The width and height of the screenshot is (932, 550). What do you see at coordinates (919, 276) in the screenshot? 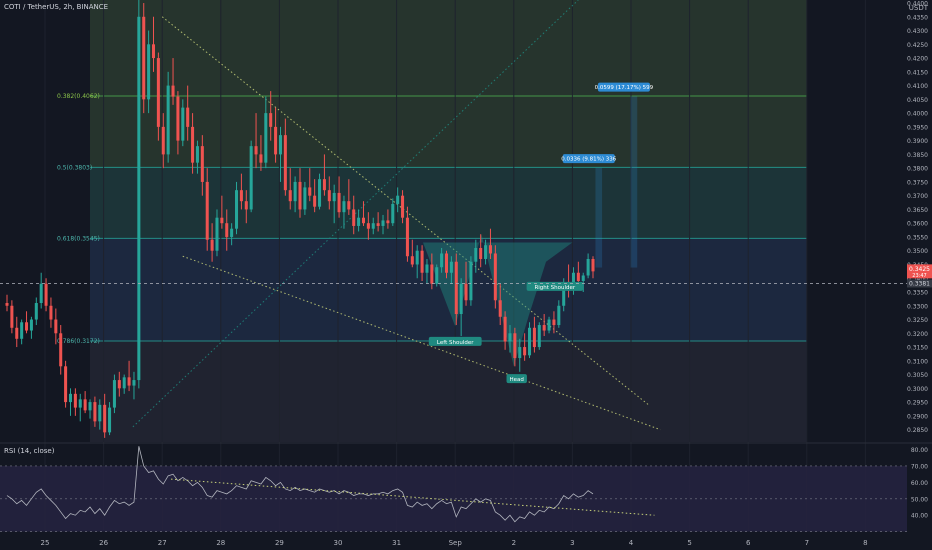
I see `current-price-sublabel: 23:47` at bounding box center [919, 276].